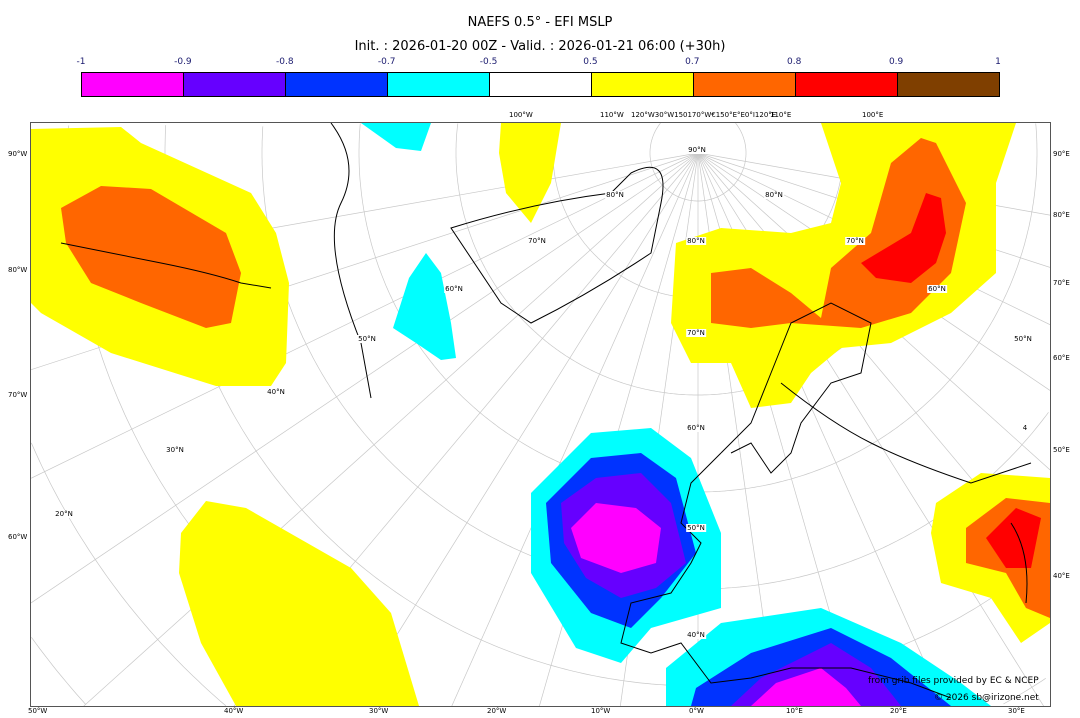 Image resolution: width=1080 pixels, height=718 pixels. What do you see at coordinates (18, 154) in the screenshot?
I see `left-axis-label: 90°W` at bounding box center [18, 154].